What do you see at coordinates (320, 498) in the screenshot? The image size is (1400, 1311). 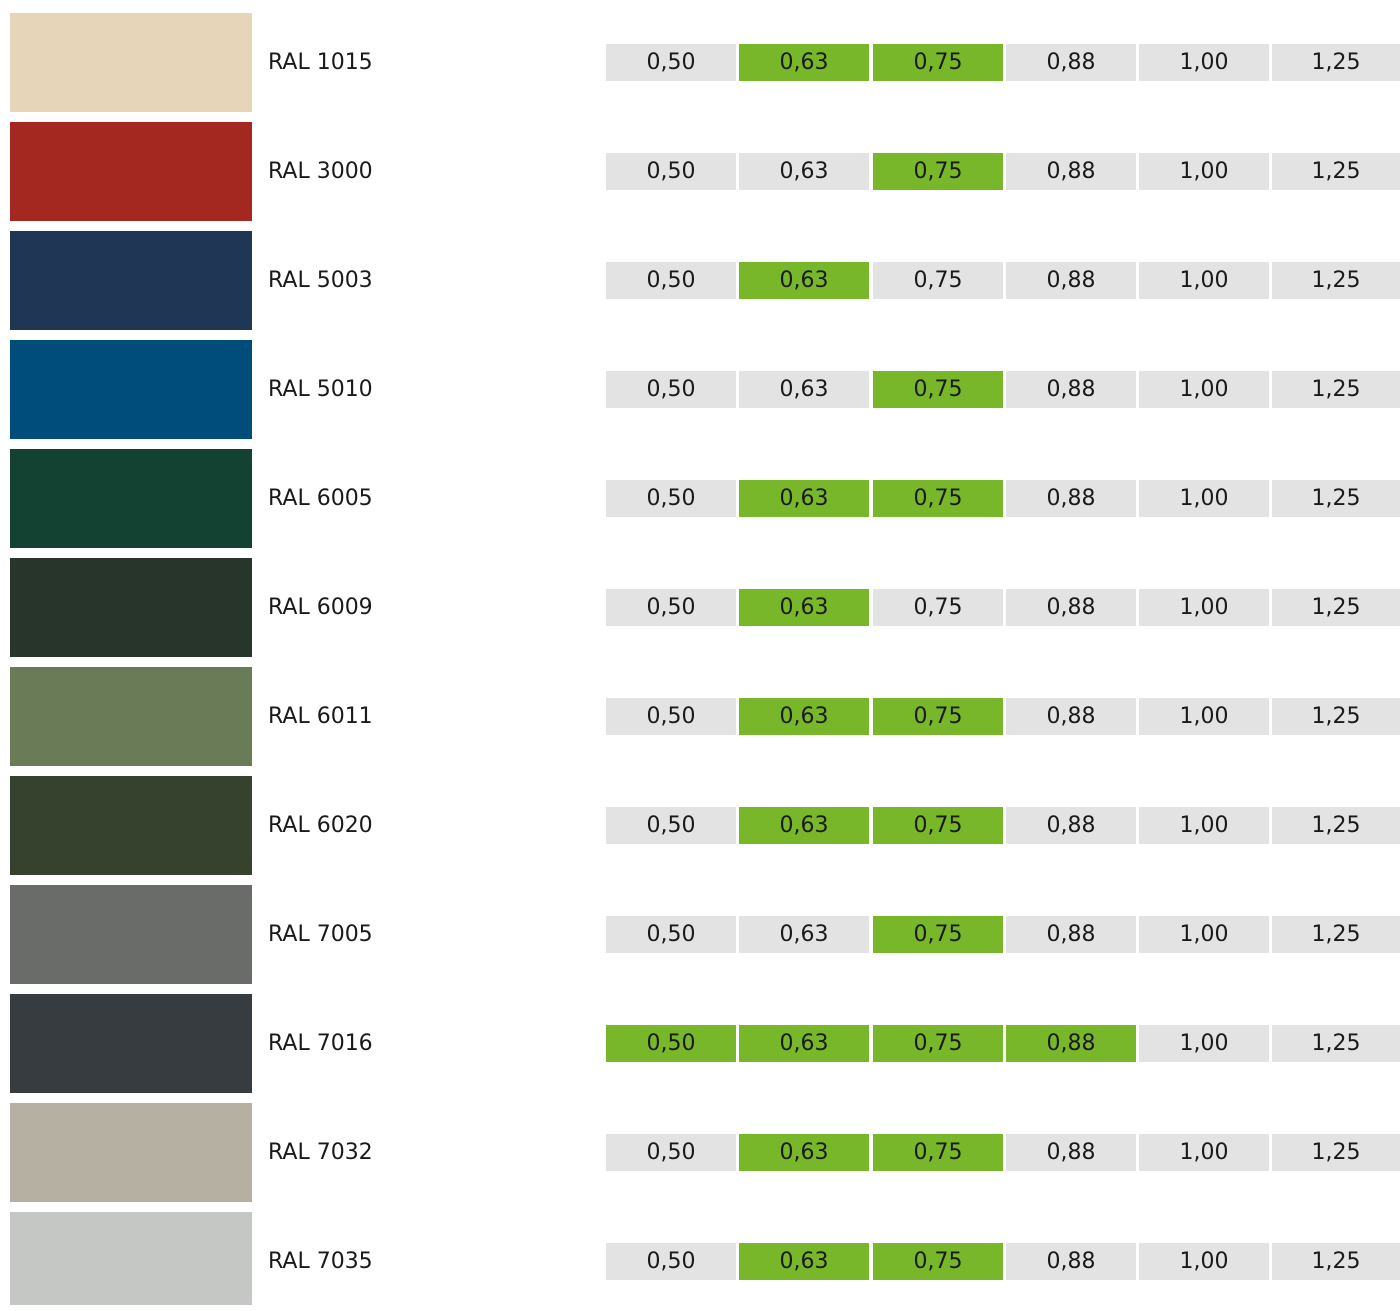 I see `ral-code-label: RAL 6005` at bounding box center [320, 498].